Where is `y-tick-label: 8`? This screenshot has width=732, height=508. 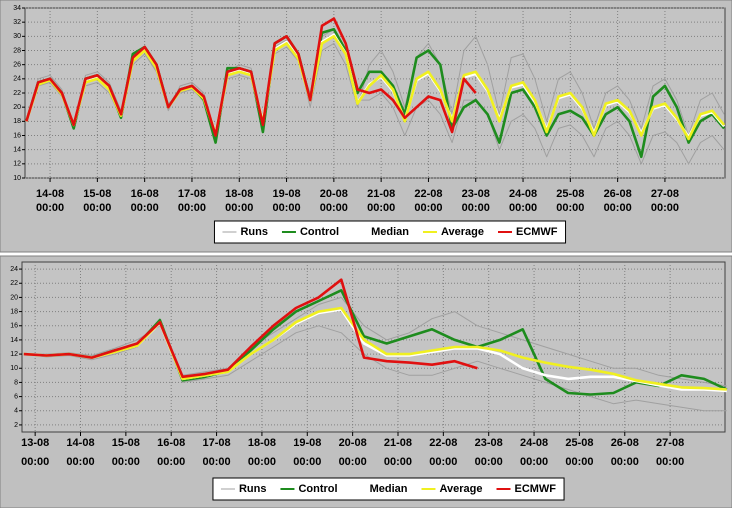
y-tick-label: 8 is located at coordinates (16, 382).